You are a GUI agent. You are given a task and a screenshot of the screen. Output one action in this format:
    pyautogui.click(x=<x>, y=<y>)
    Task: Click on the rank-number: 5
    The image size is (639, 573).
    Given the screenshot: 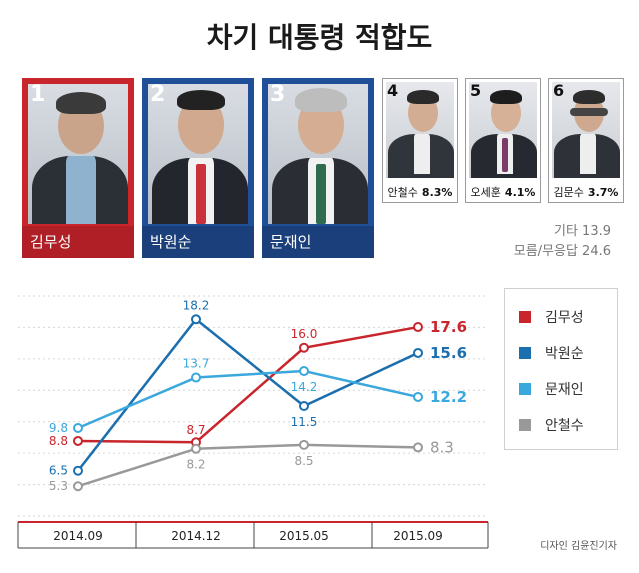 What is the action you would take?
    pyautogui.click(x=476, y=90)
    